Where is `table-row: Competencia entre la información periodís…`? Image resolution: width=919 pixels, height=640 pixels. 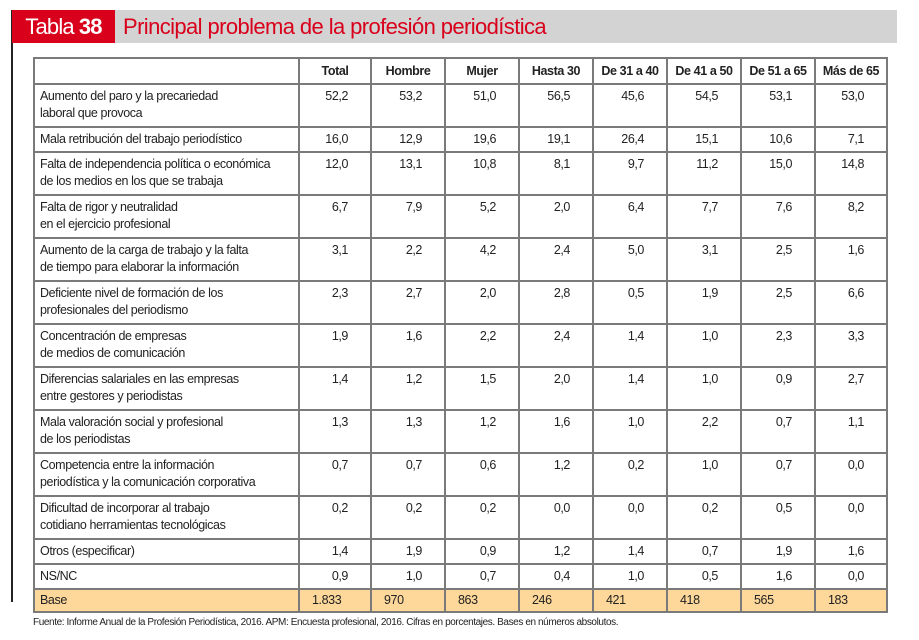 table-row: Competencia entre la información periodís… is located at coordinates (460, 474).